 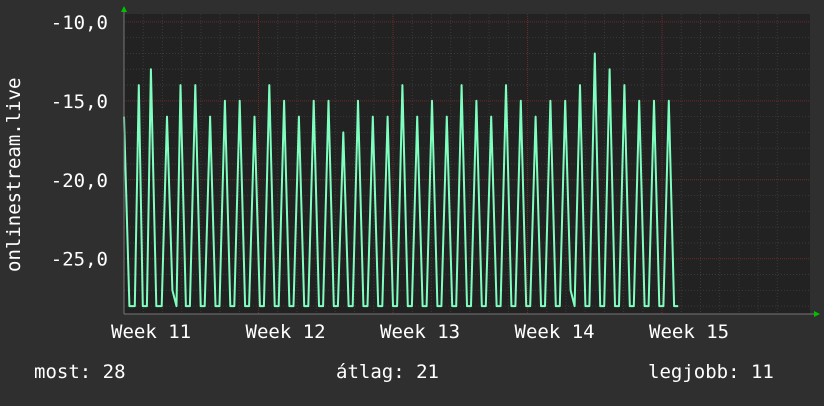 I want to click on x-tick-label: Week 12, so click(x=286, y=332).